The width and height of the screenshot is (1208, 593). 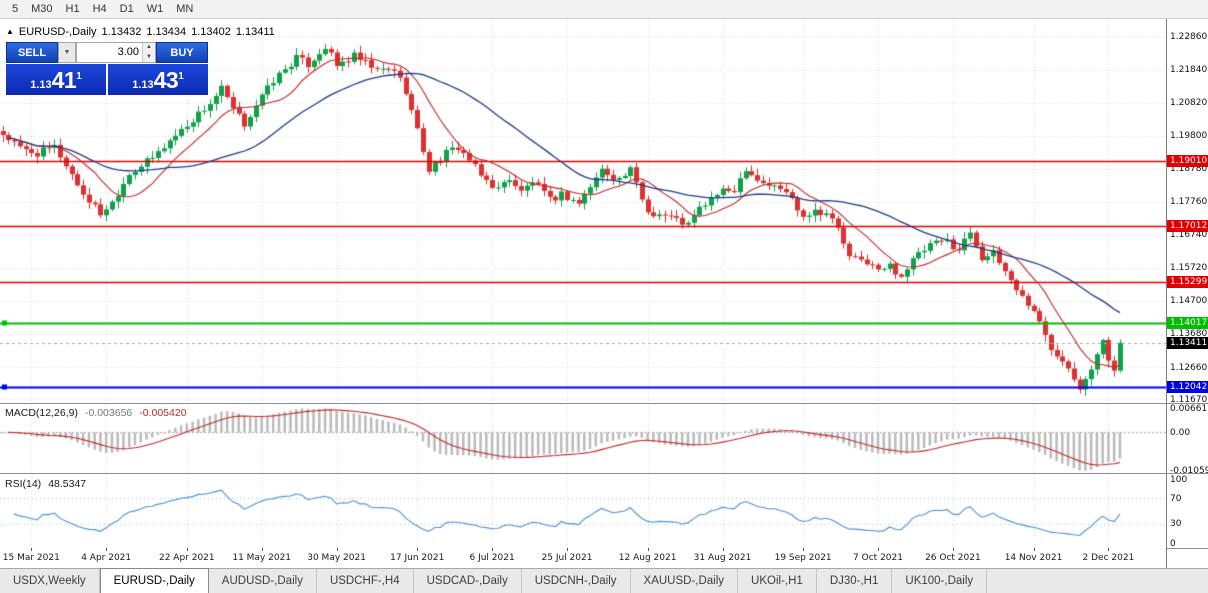 I want to click on date-label: 12 Aug 2021, so click(x=647, y=558).